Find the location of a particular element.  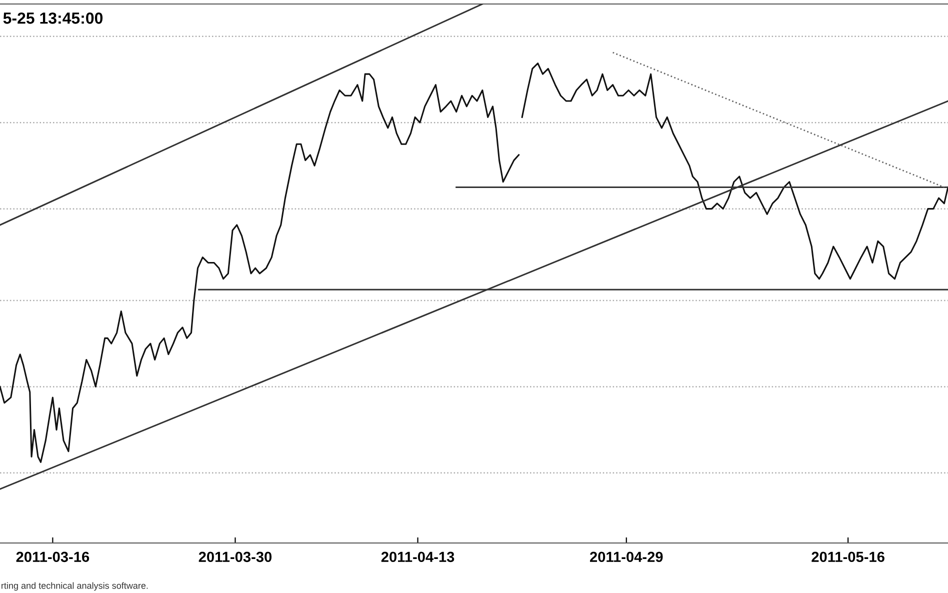

chart-title: 5-25 13:45:00 is located at coordinates (53, 18).